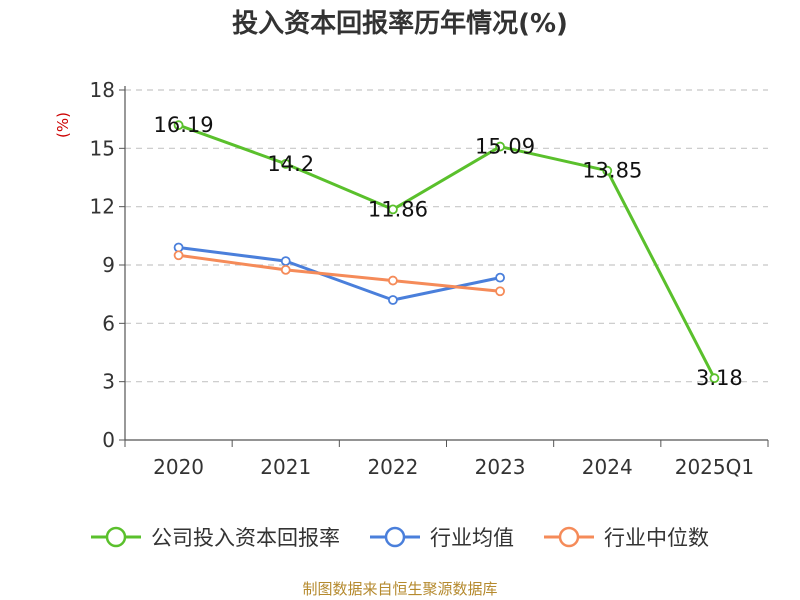 This screenshot has width=800, height=600. Describe the element at coordinates (108, 265) in the screenshot. I see `y-tick-label: 9` at that location.